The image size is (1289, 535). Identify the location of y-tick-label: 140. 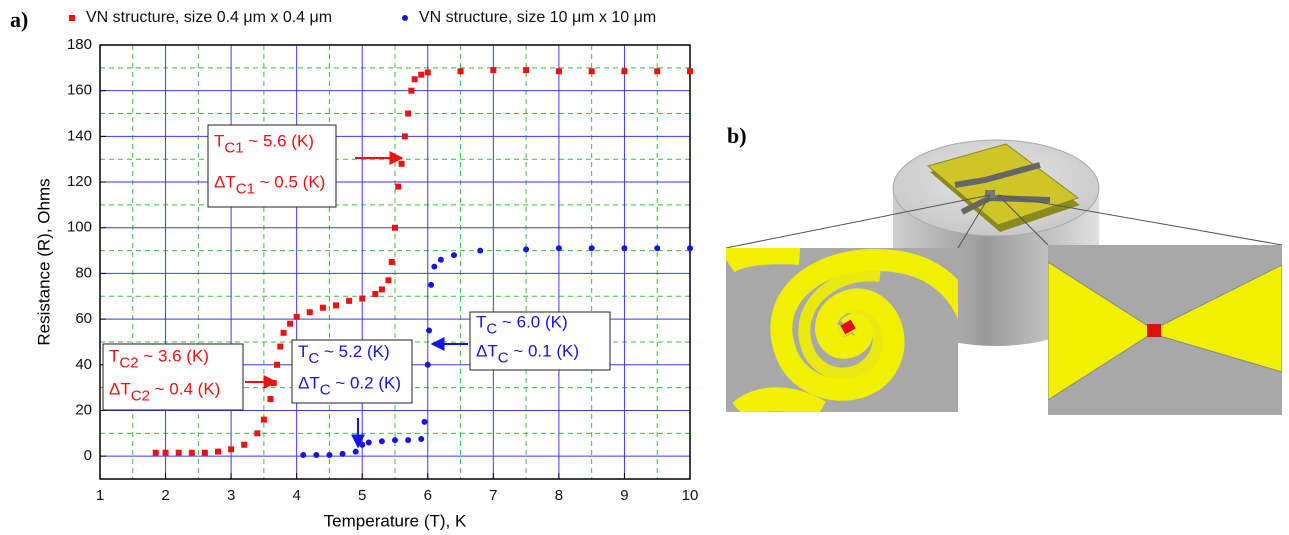
(79, 135).